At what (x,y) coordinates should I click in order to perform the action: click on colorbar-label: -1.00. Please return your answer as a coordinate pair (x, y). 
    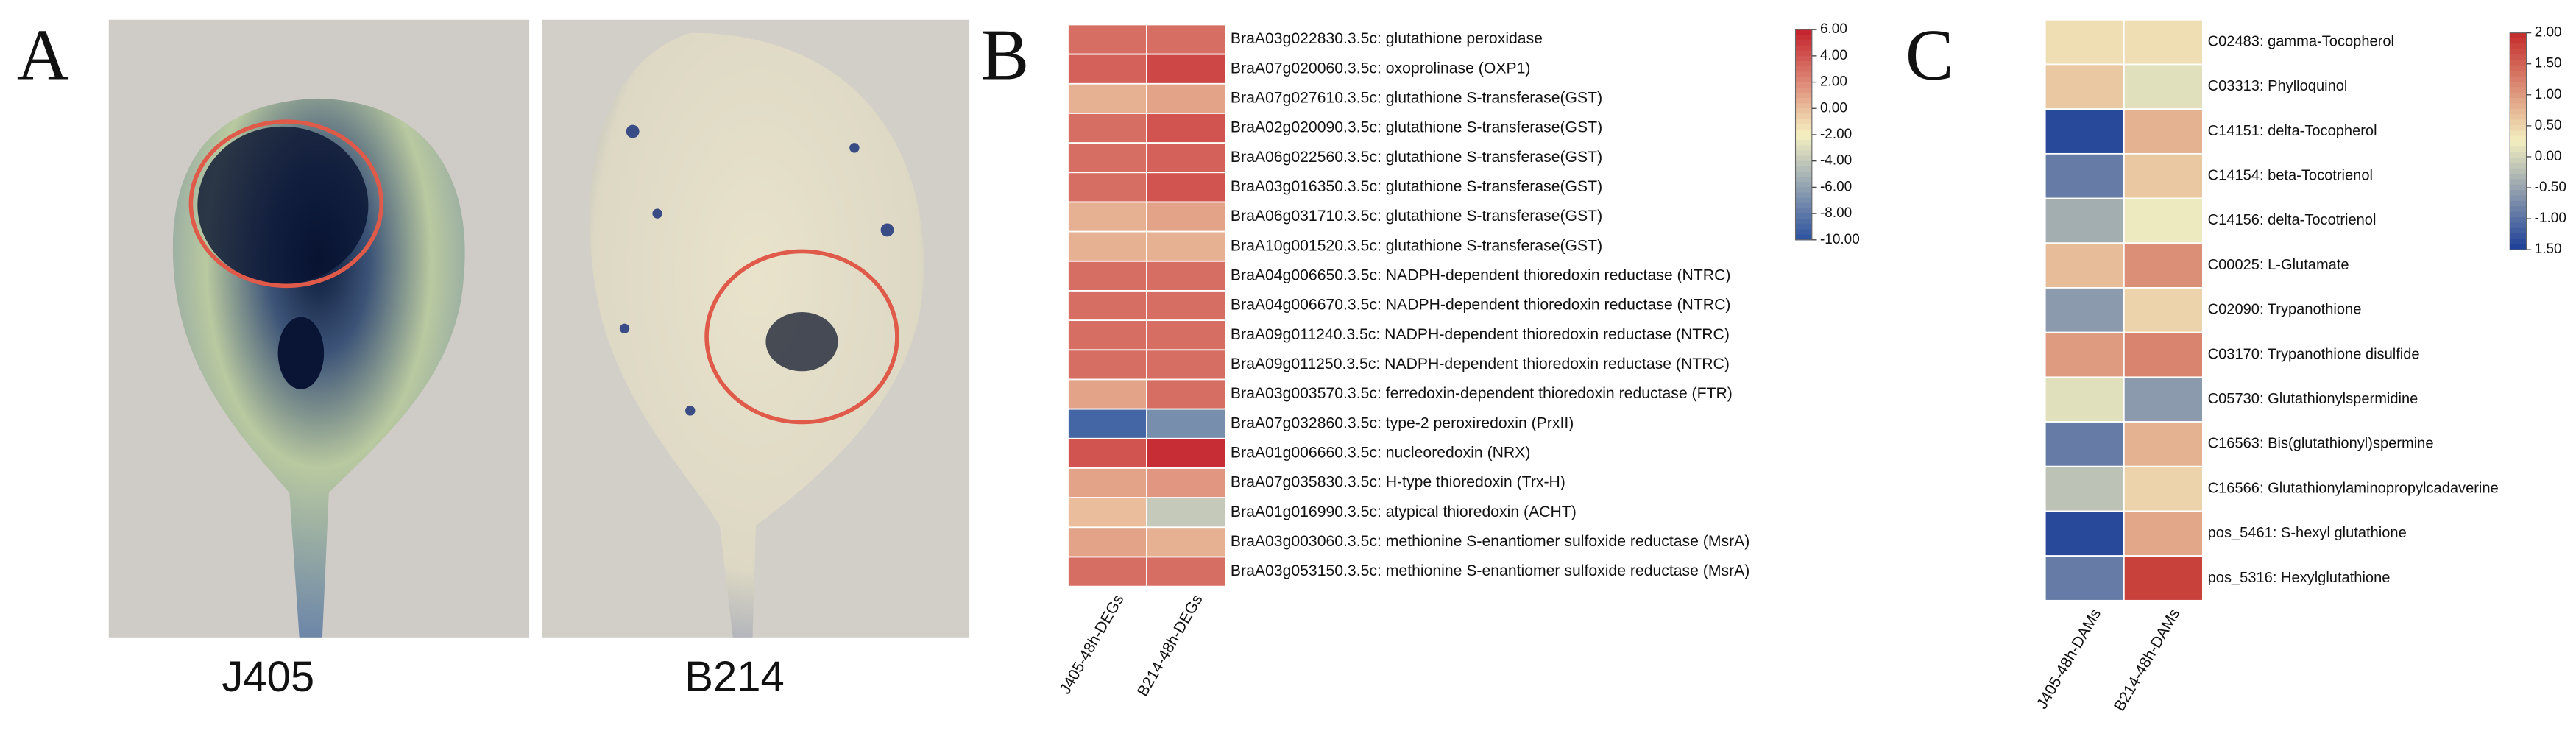
    Looking at the image, I should click on (2550, 219).